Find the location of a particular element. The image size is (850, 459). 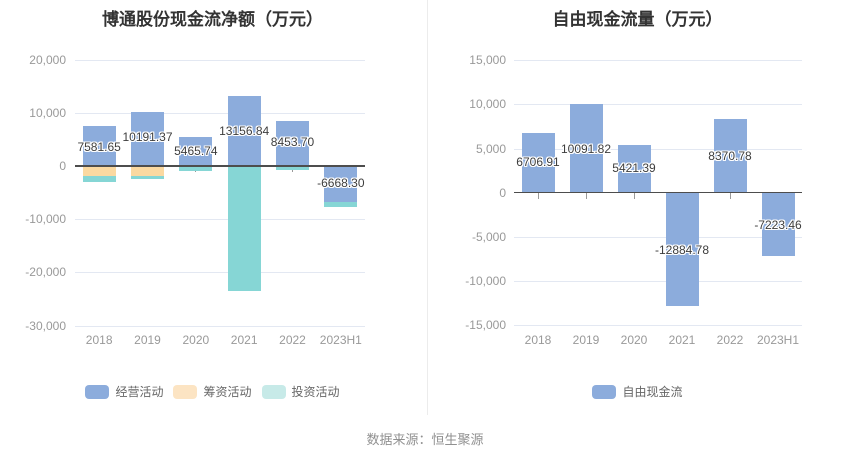

bar-value-label: 8453.70 is located at coordinates (292, 142).